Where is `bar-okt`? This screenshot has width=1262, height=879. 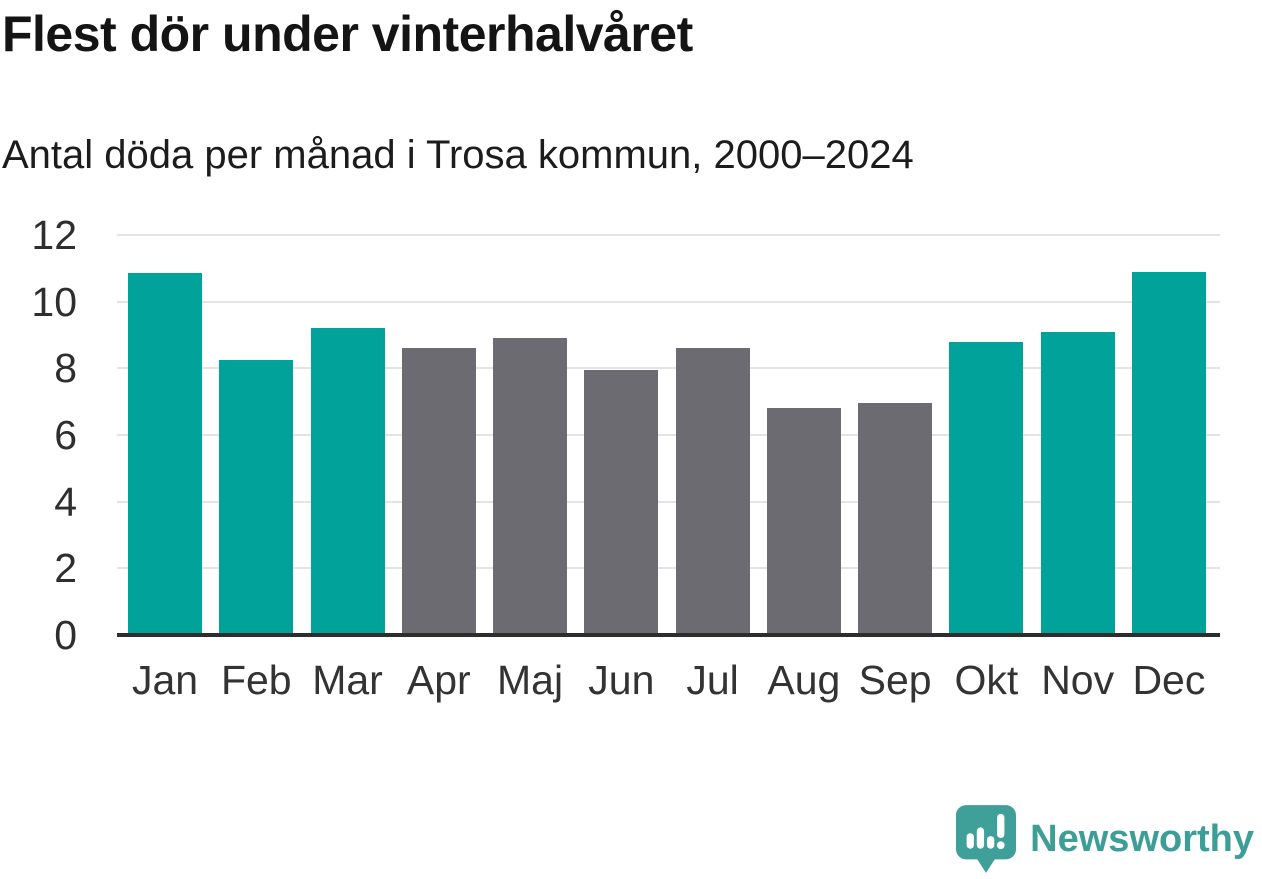 bar-okt is located at coordinates (986, 488).